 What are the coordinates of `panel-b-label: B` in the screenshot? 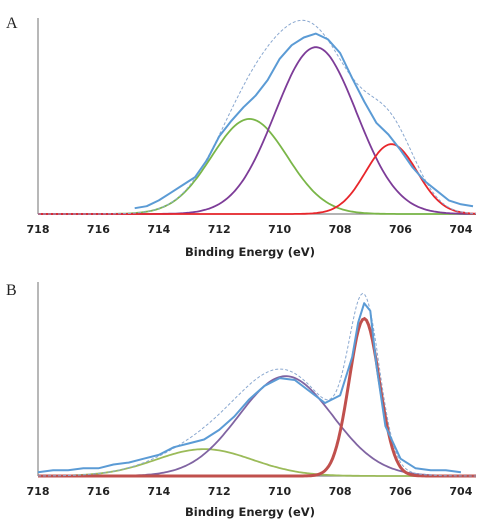 It's located at (11, 290).